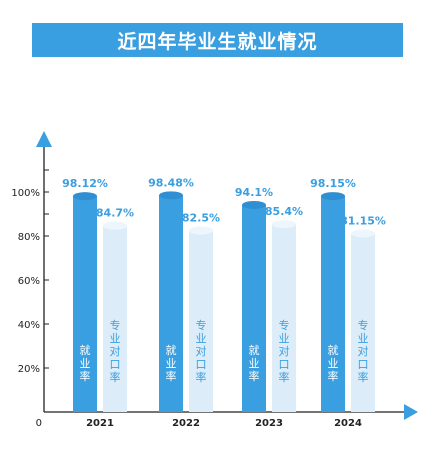 This screenshot has width=434, height=458. What do you see at coordinates (85, 304) in the screenshot?
I see `bar-employment-2021` at bounding box center [85, 304].